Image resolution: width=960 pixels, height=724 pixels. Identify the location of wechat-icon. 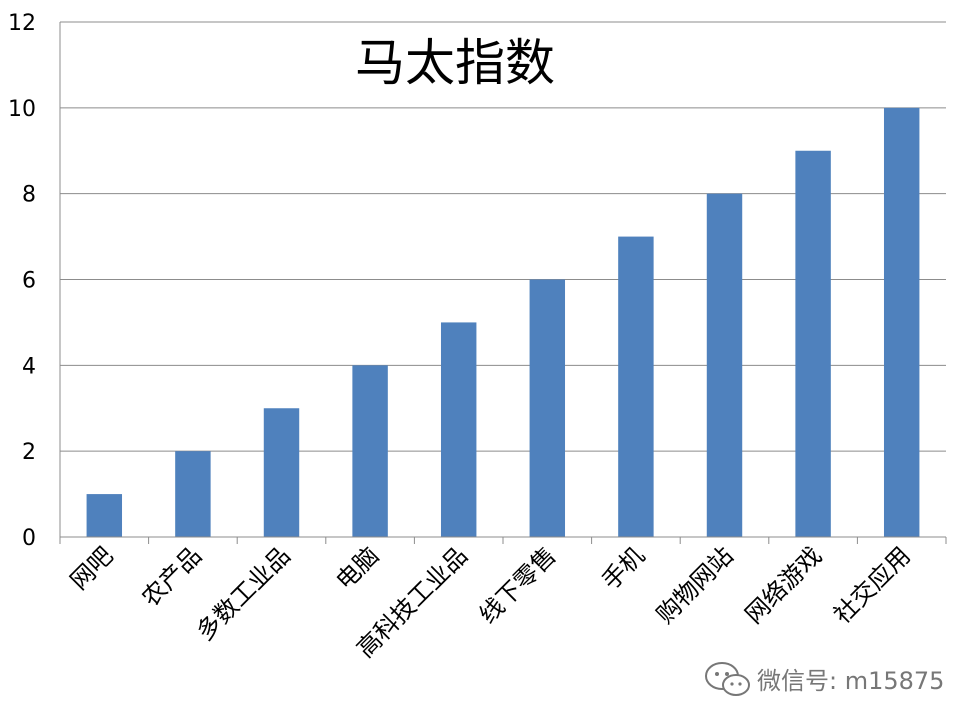
(727, 679).